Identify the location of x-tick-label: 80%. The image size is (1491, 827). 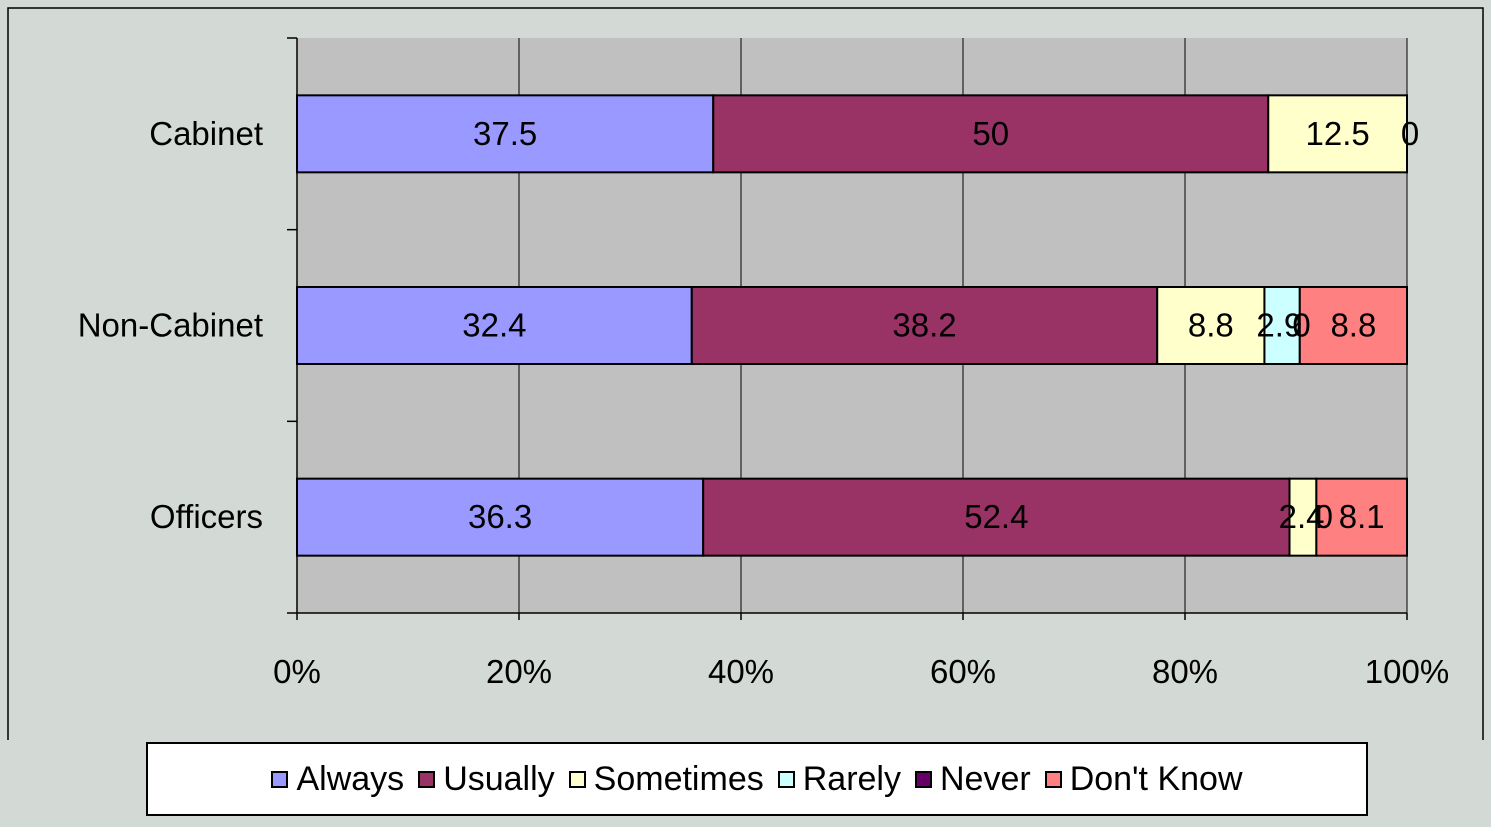
(1185, 671).